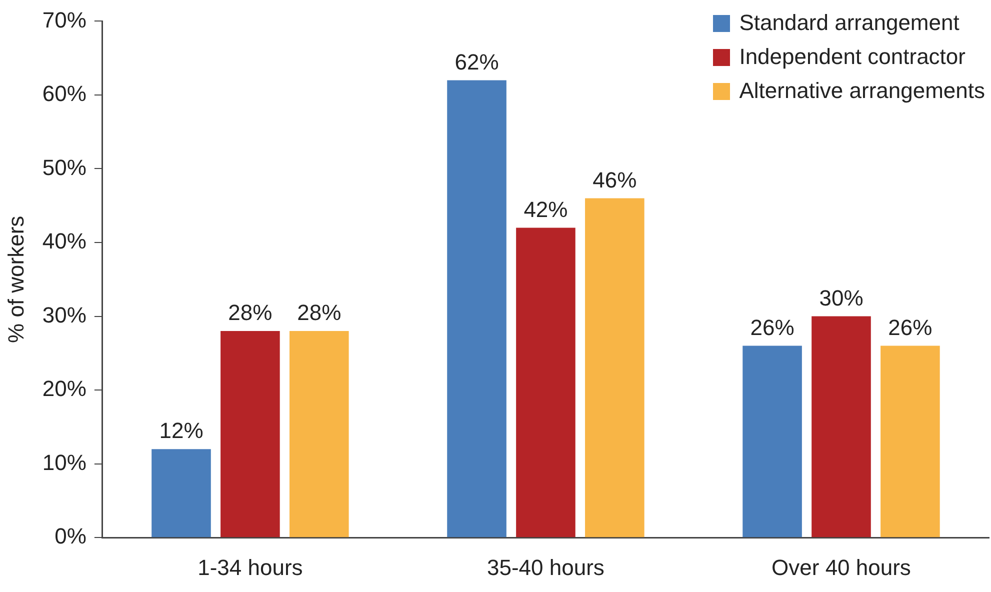 This screenshot has width=991, height=592. I want to click on x-tick-label: Over 40 hours, so click(841, 567).